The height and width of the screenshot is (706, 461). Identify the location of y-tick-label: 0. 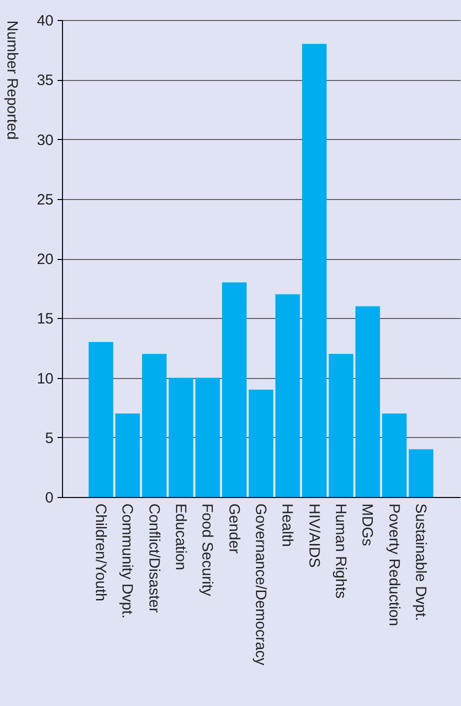
(49, 498).